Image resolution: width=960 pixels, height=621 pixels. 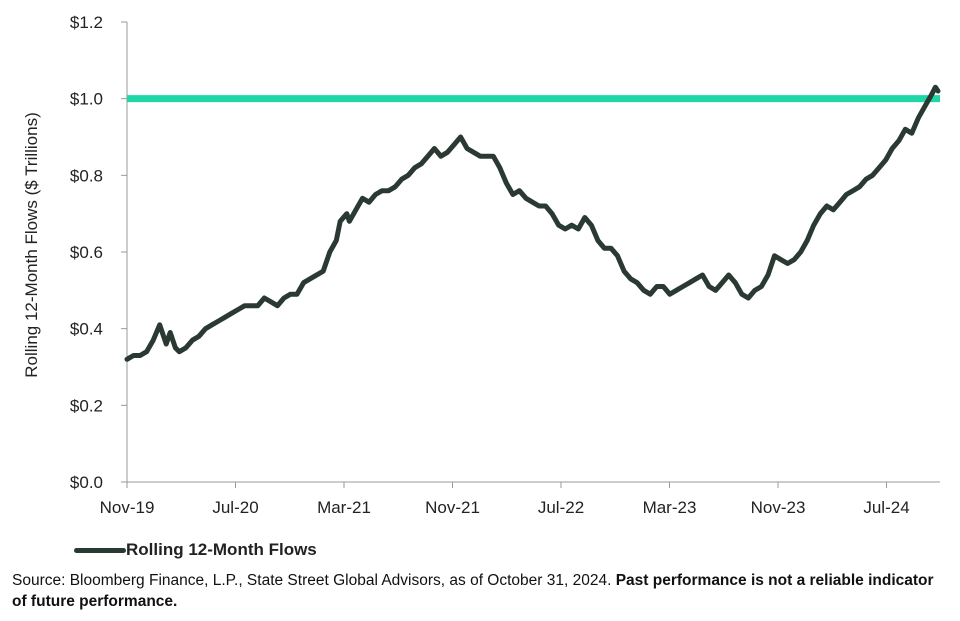 I want to click on y-tick-label: $0.6, so click(x=86, y=252).